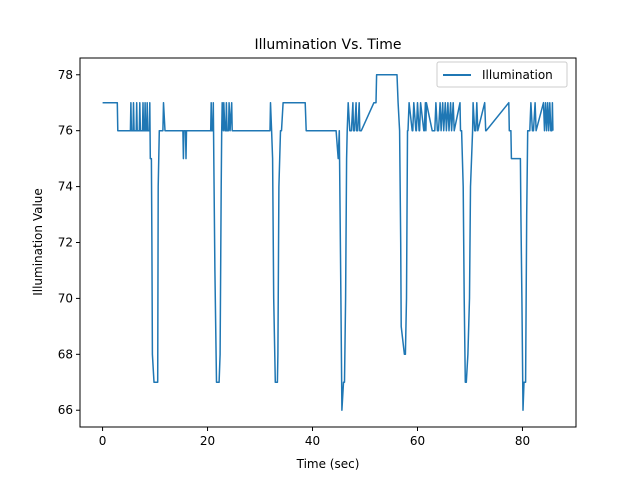  What do you see at coordinates (65, 243) in the screenshot?
I see `y-tick-label: 72` at bounding box center [65, 243].